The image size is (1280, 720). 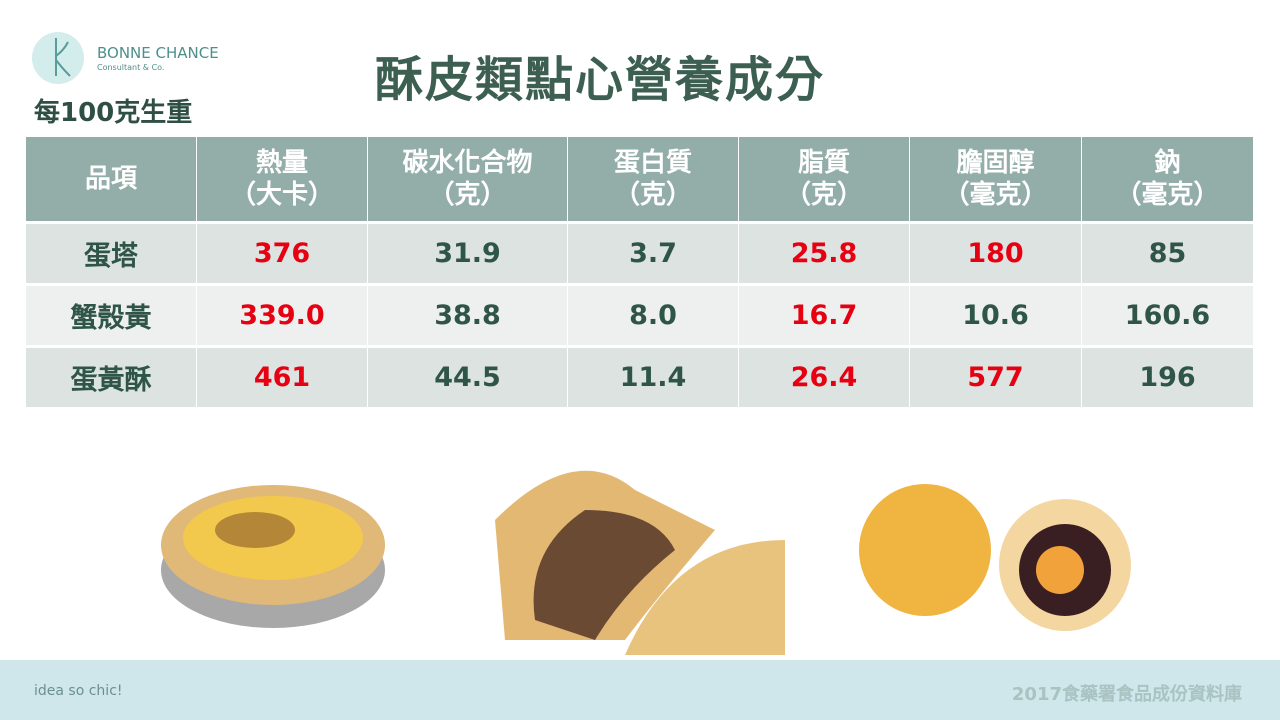 What do you see at coordinates (995, 315) in the screenshot?
I see `value-cell: 10.6` at bounding box center [995, 315].